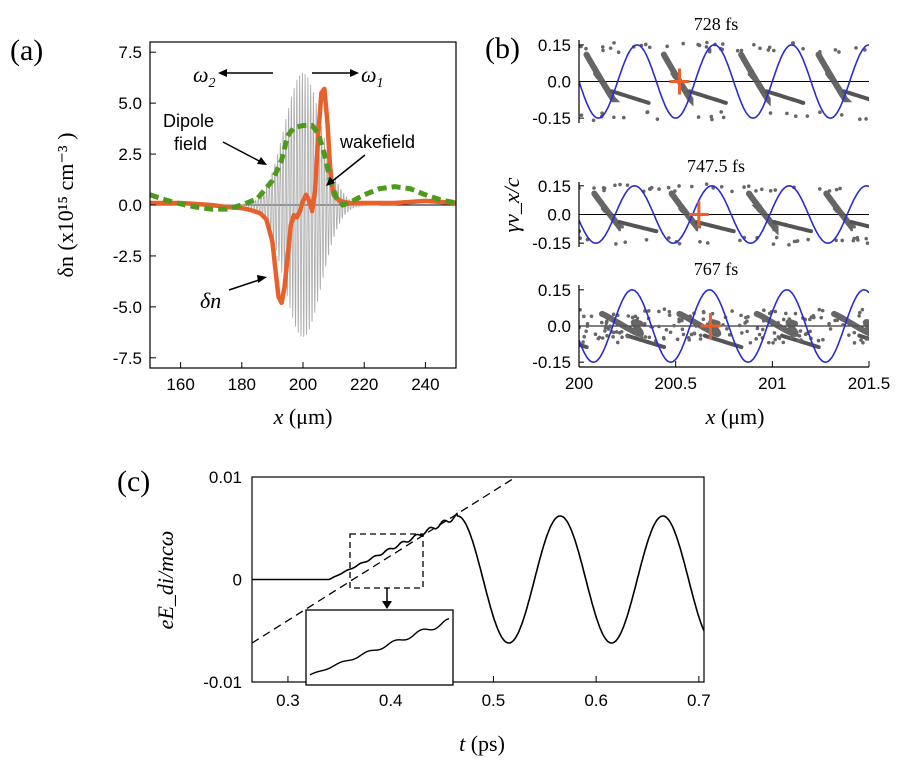 The image size is (922, 774). What do you see at coordinates (559, 326) in the screenshot?
I see `panel-b-ytick-label: 0.0` at bounding box center [559, 326].